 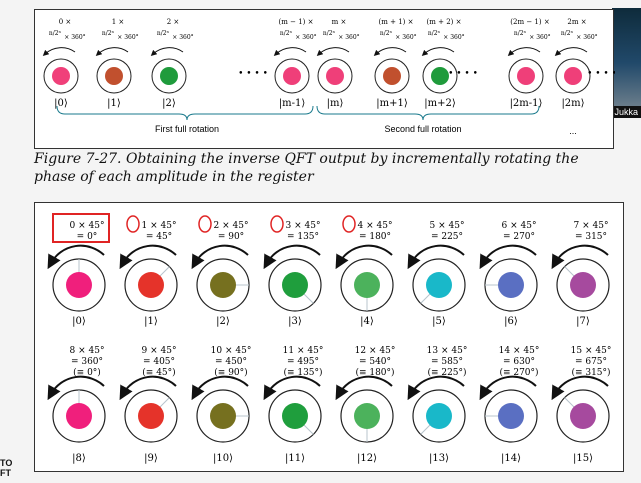 What do you see at coordinates (158, 372) in the screenshot?
I see `angle-equivalent: (≡ 45°)` at bounding box center [158, 372].